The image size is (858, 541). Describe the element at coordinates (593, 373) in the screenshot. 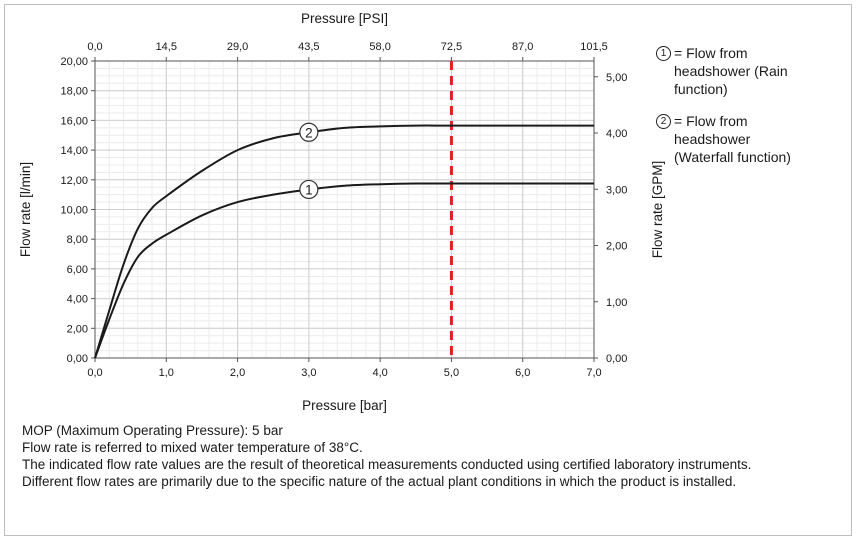

I see `x-tick-label: 7,0` at that location.